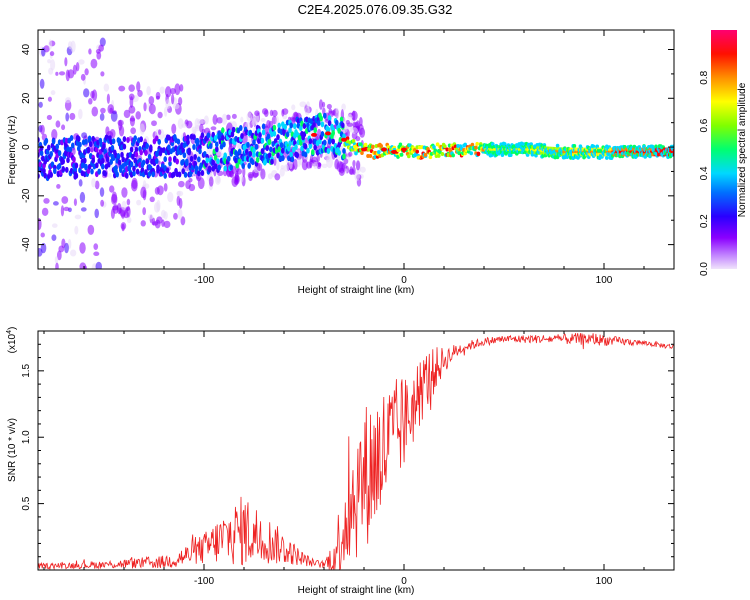  Describe the element at coordinates (704, 173) in the screenshot. I see `colorbar-tick-label: 0.4` at that location.